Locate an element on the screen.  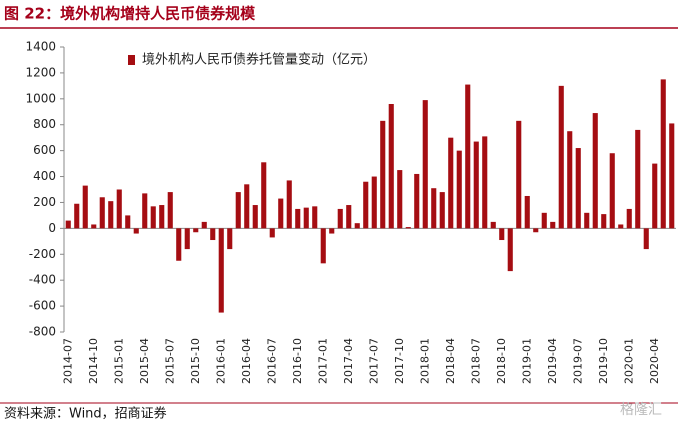
x-tick-label: 2018-07 is located at coordinates (475, 361).